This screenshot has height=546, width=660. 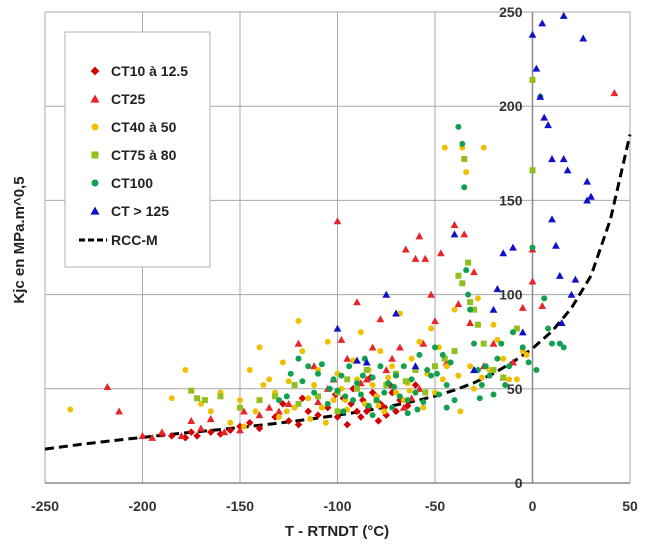 I want to click on y-tick-label: 250, so click(x=511, y=12).